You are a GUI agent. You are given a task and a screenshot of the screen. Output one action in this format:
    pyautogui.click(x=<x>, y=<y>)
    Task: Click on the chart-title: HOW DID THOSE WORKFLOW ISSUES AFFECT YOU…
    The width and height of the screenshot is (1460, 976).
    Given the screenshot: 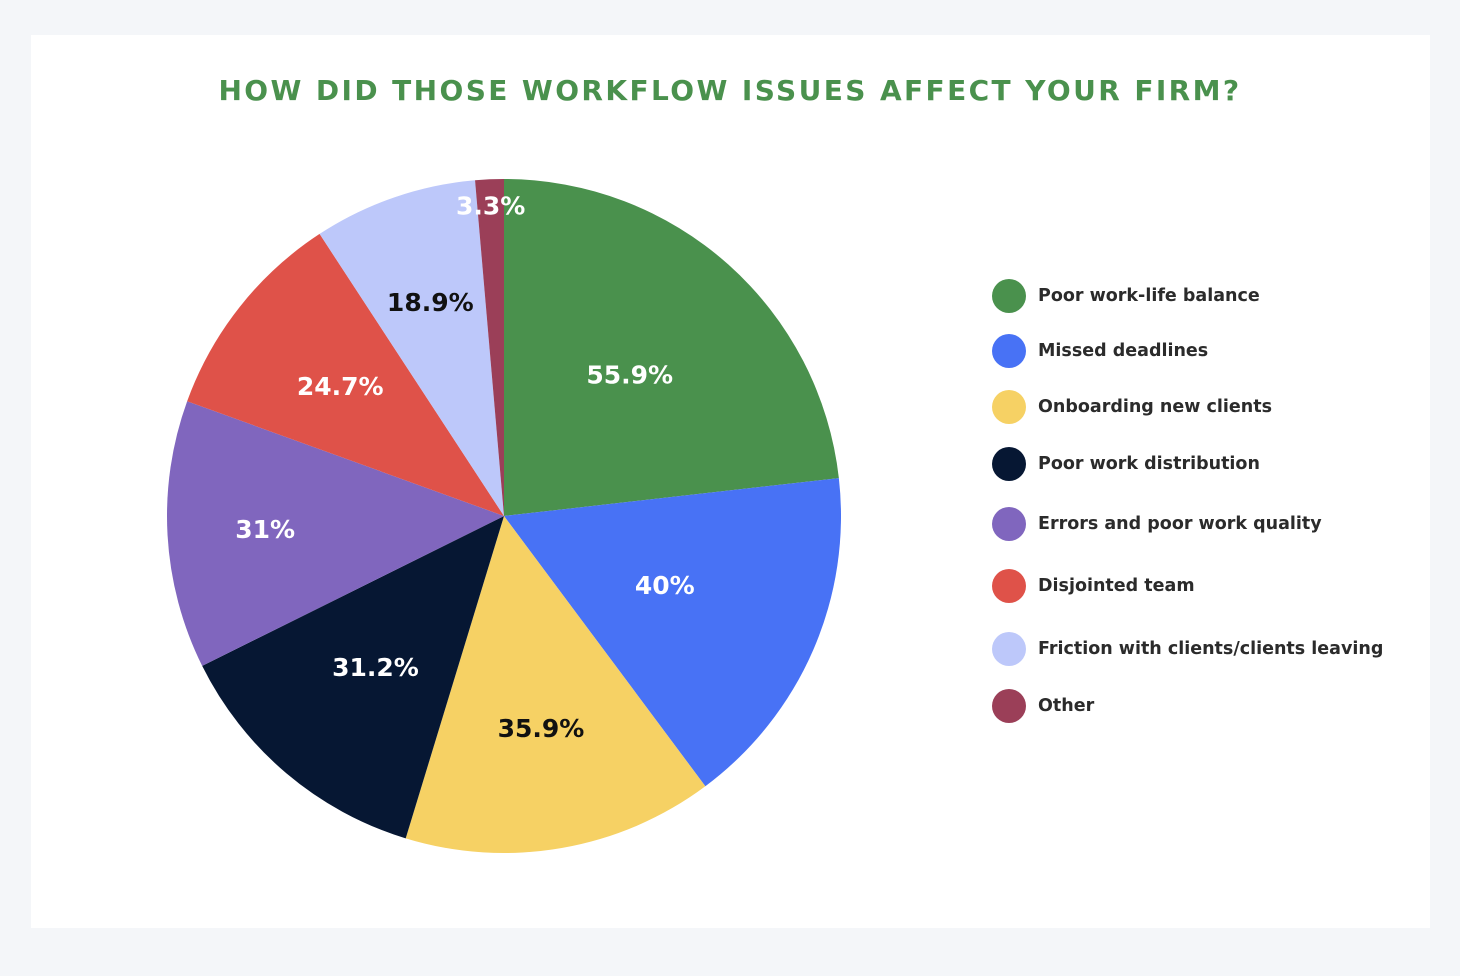 What is the action you would take?
    pyautogui.click(x=730, y=90)
    